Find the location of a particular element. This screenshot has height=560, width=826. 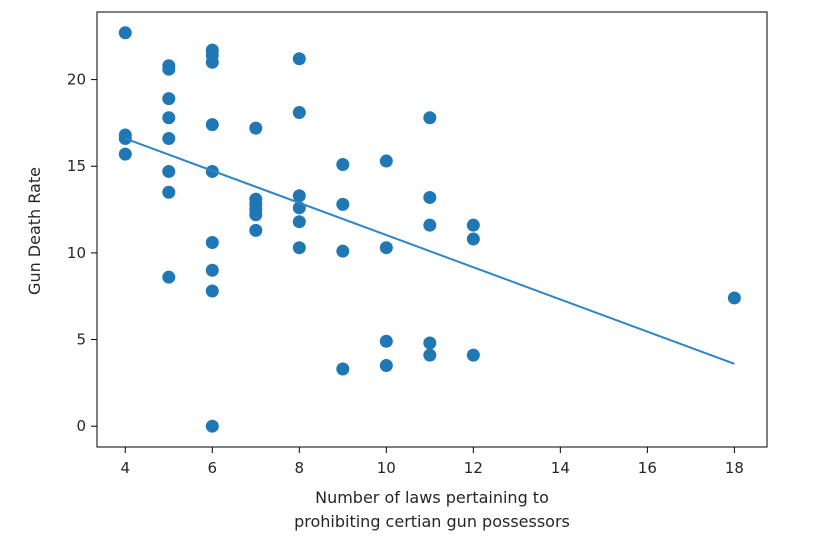

x-tick-label: 10 is located at coordinates (386, 468).